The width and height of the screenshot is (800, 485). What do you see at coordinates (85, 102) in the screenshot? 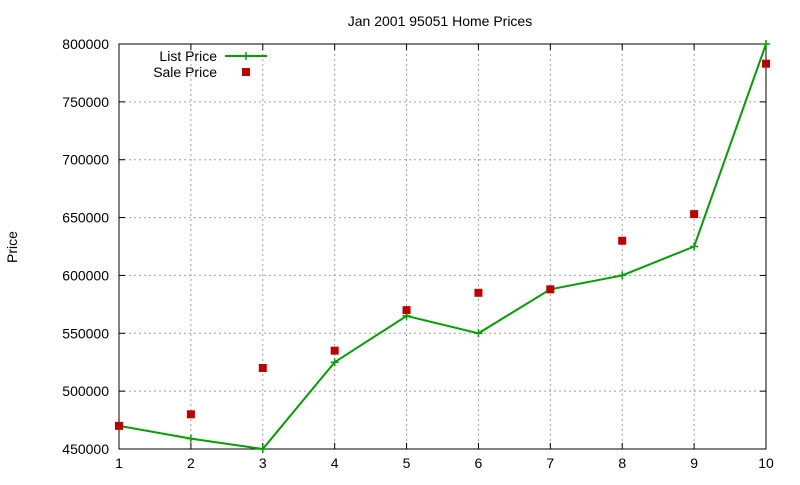
I see `y-tick-label: 750000` at bounding box center [85, 102].